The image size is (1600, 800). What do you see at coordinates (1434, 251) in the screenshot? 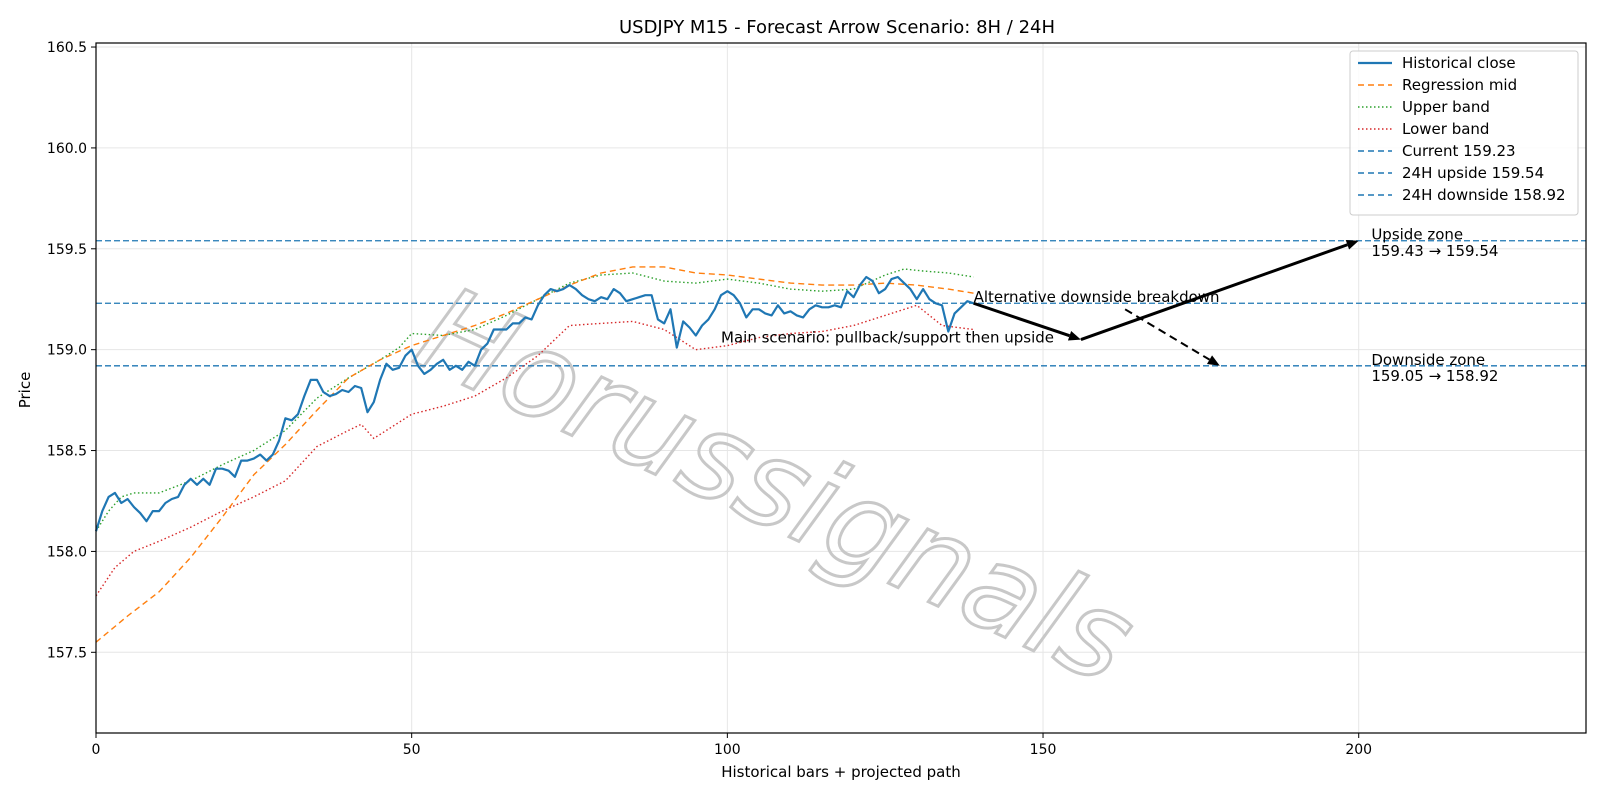
I see `annotation-text: 159.43 → 159.54` at bounding box center [1434, 251].